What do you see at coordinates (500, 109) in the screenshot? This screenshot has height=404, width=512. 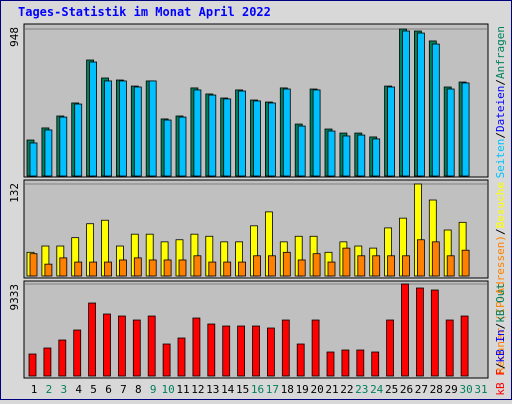 I see `legend-entry: Dateien` at bounding box center [500, 109].